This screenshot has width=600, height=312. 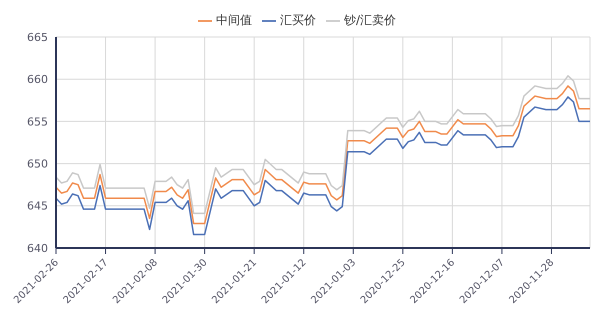 I want to click on y-tick-label: 655, so click(x=37, y=121).